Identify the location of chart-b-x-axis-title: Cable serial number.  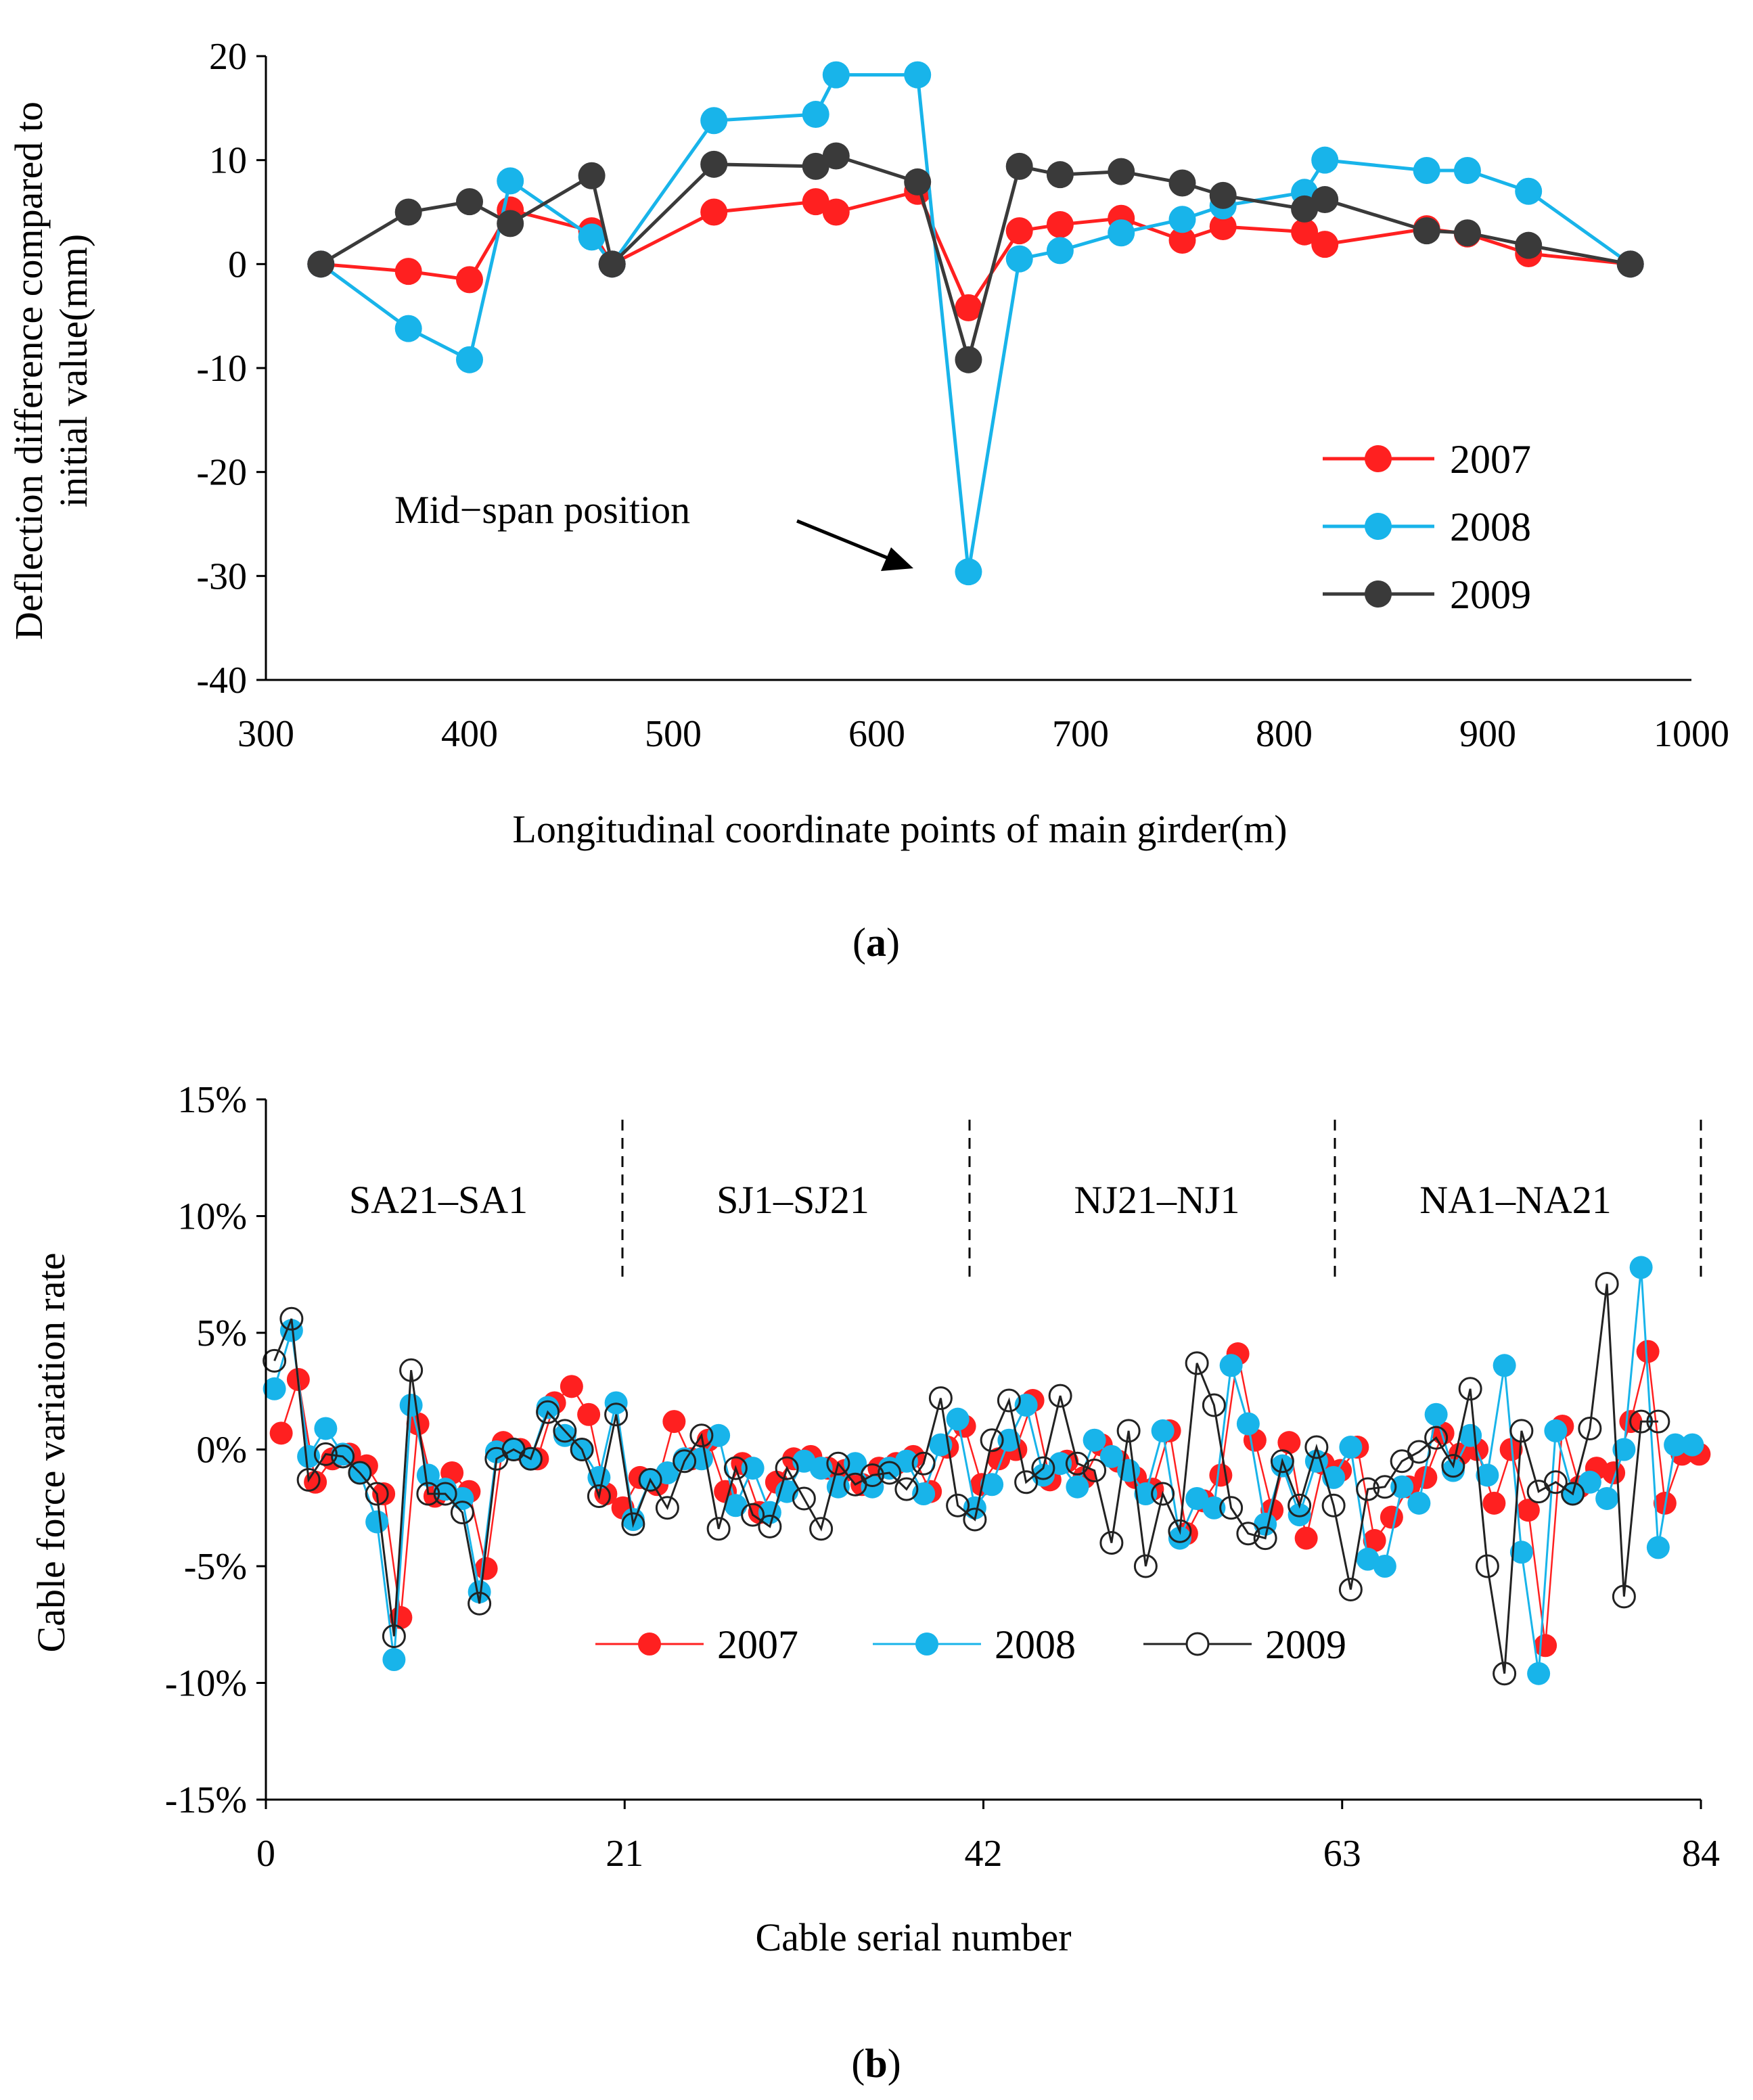
(913, 1937).